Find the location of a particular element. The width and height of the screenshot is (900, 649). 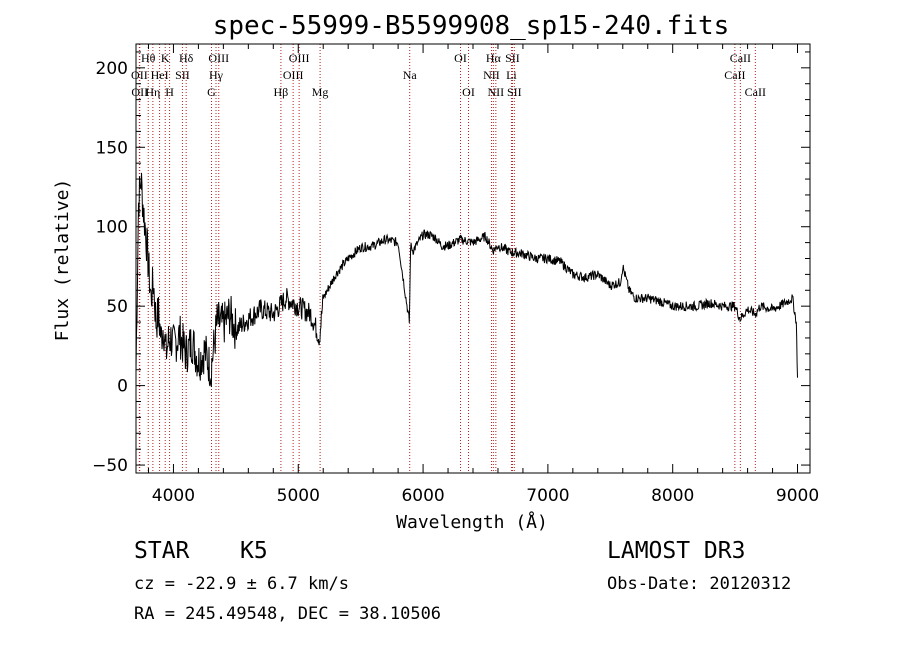

line-marker-label: OII is located at coordinates (139, 75).